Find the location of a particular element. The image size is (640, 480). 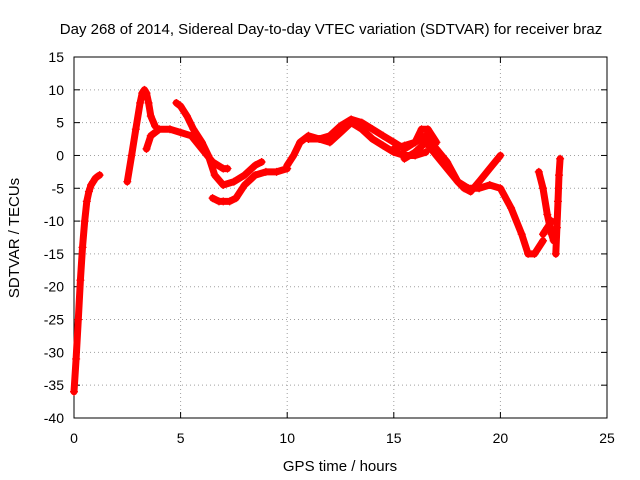

series-seg12 is located at coordinates (558, 206).